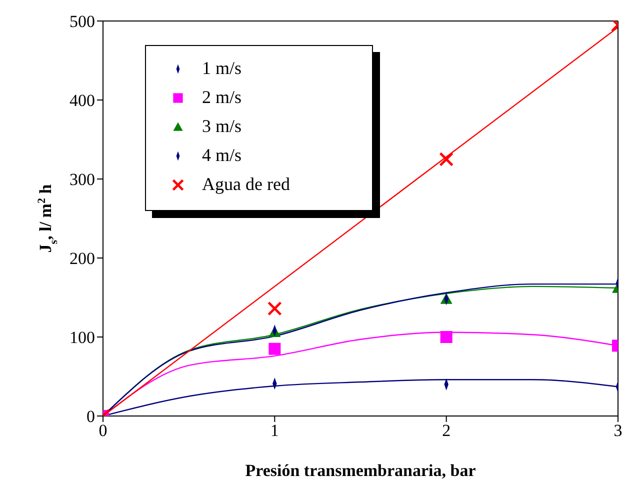 The height and width of the screenshot is (504, 627). What do you see at coordinates (222, 97) in the screenshot?
I see `legend-label: 2 m/s` at bounding box center [222, 97].